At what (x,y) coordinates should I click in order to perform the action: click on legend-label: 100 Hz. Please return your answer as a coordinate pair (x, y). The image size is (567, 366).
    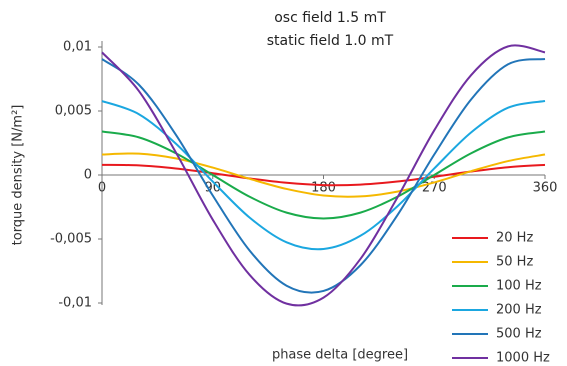
    Looking at the image, I should click on (519, 286).